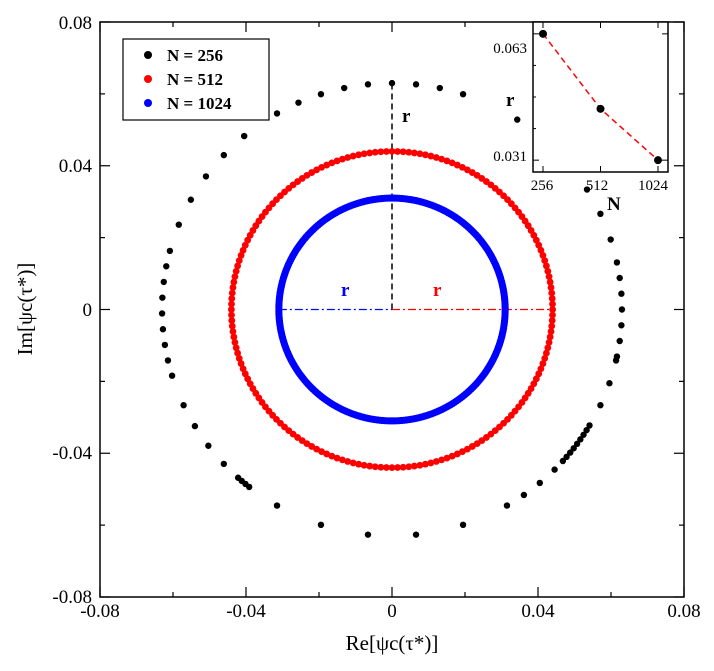  Describe the element at coordinates (510, 100) in the screenshot. I see `inset-y-axis-label: r` at that location.